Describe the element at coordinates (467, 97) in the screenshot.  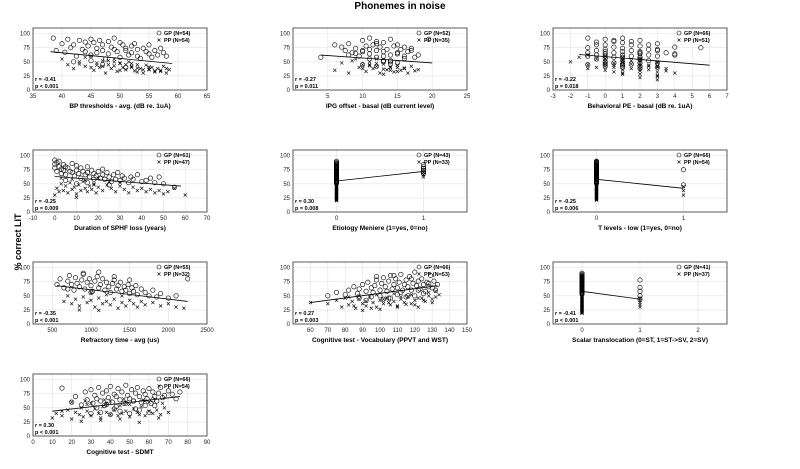
I see `x-tick-label: 25` at that location.